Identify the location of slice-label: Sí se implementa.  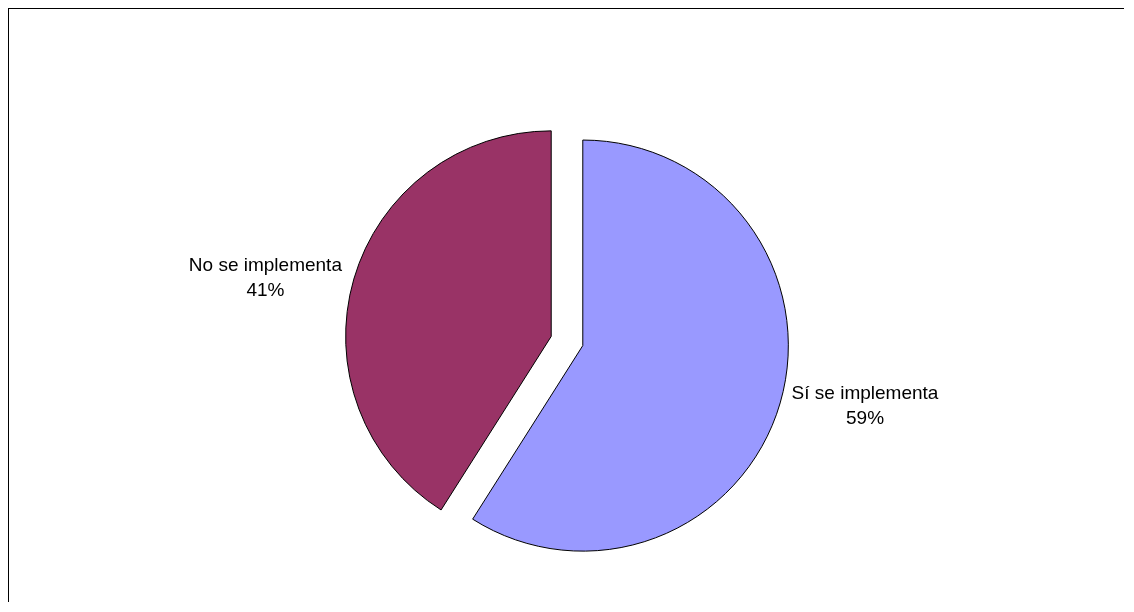
(865, 392).